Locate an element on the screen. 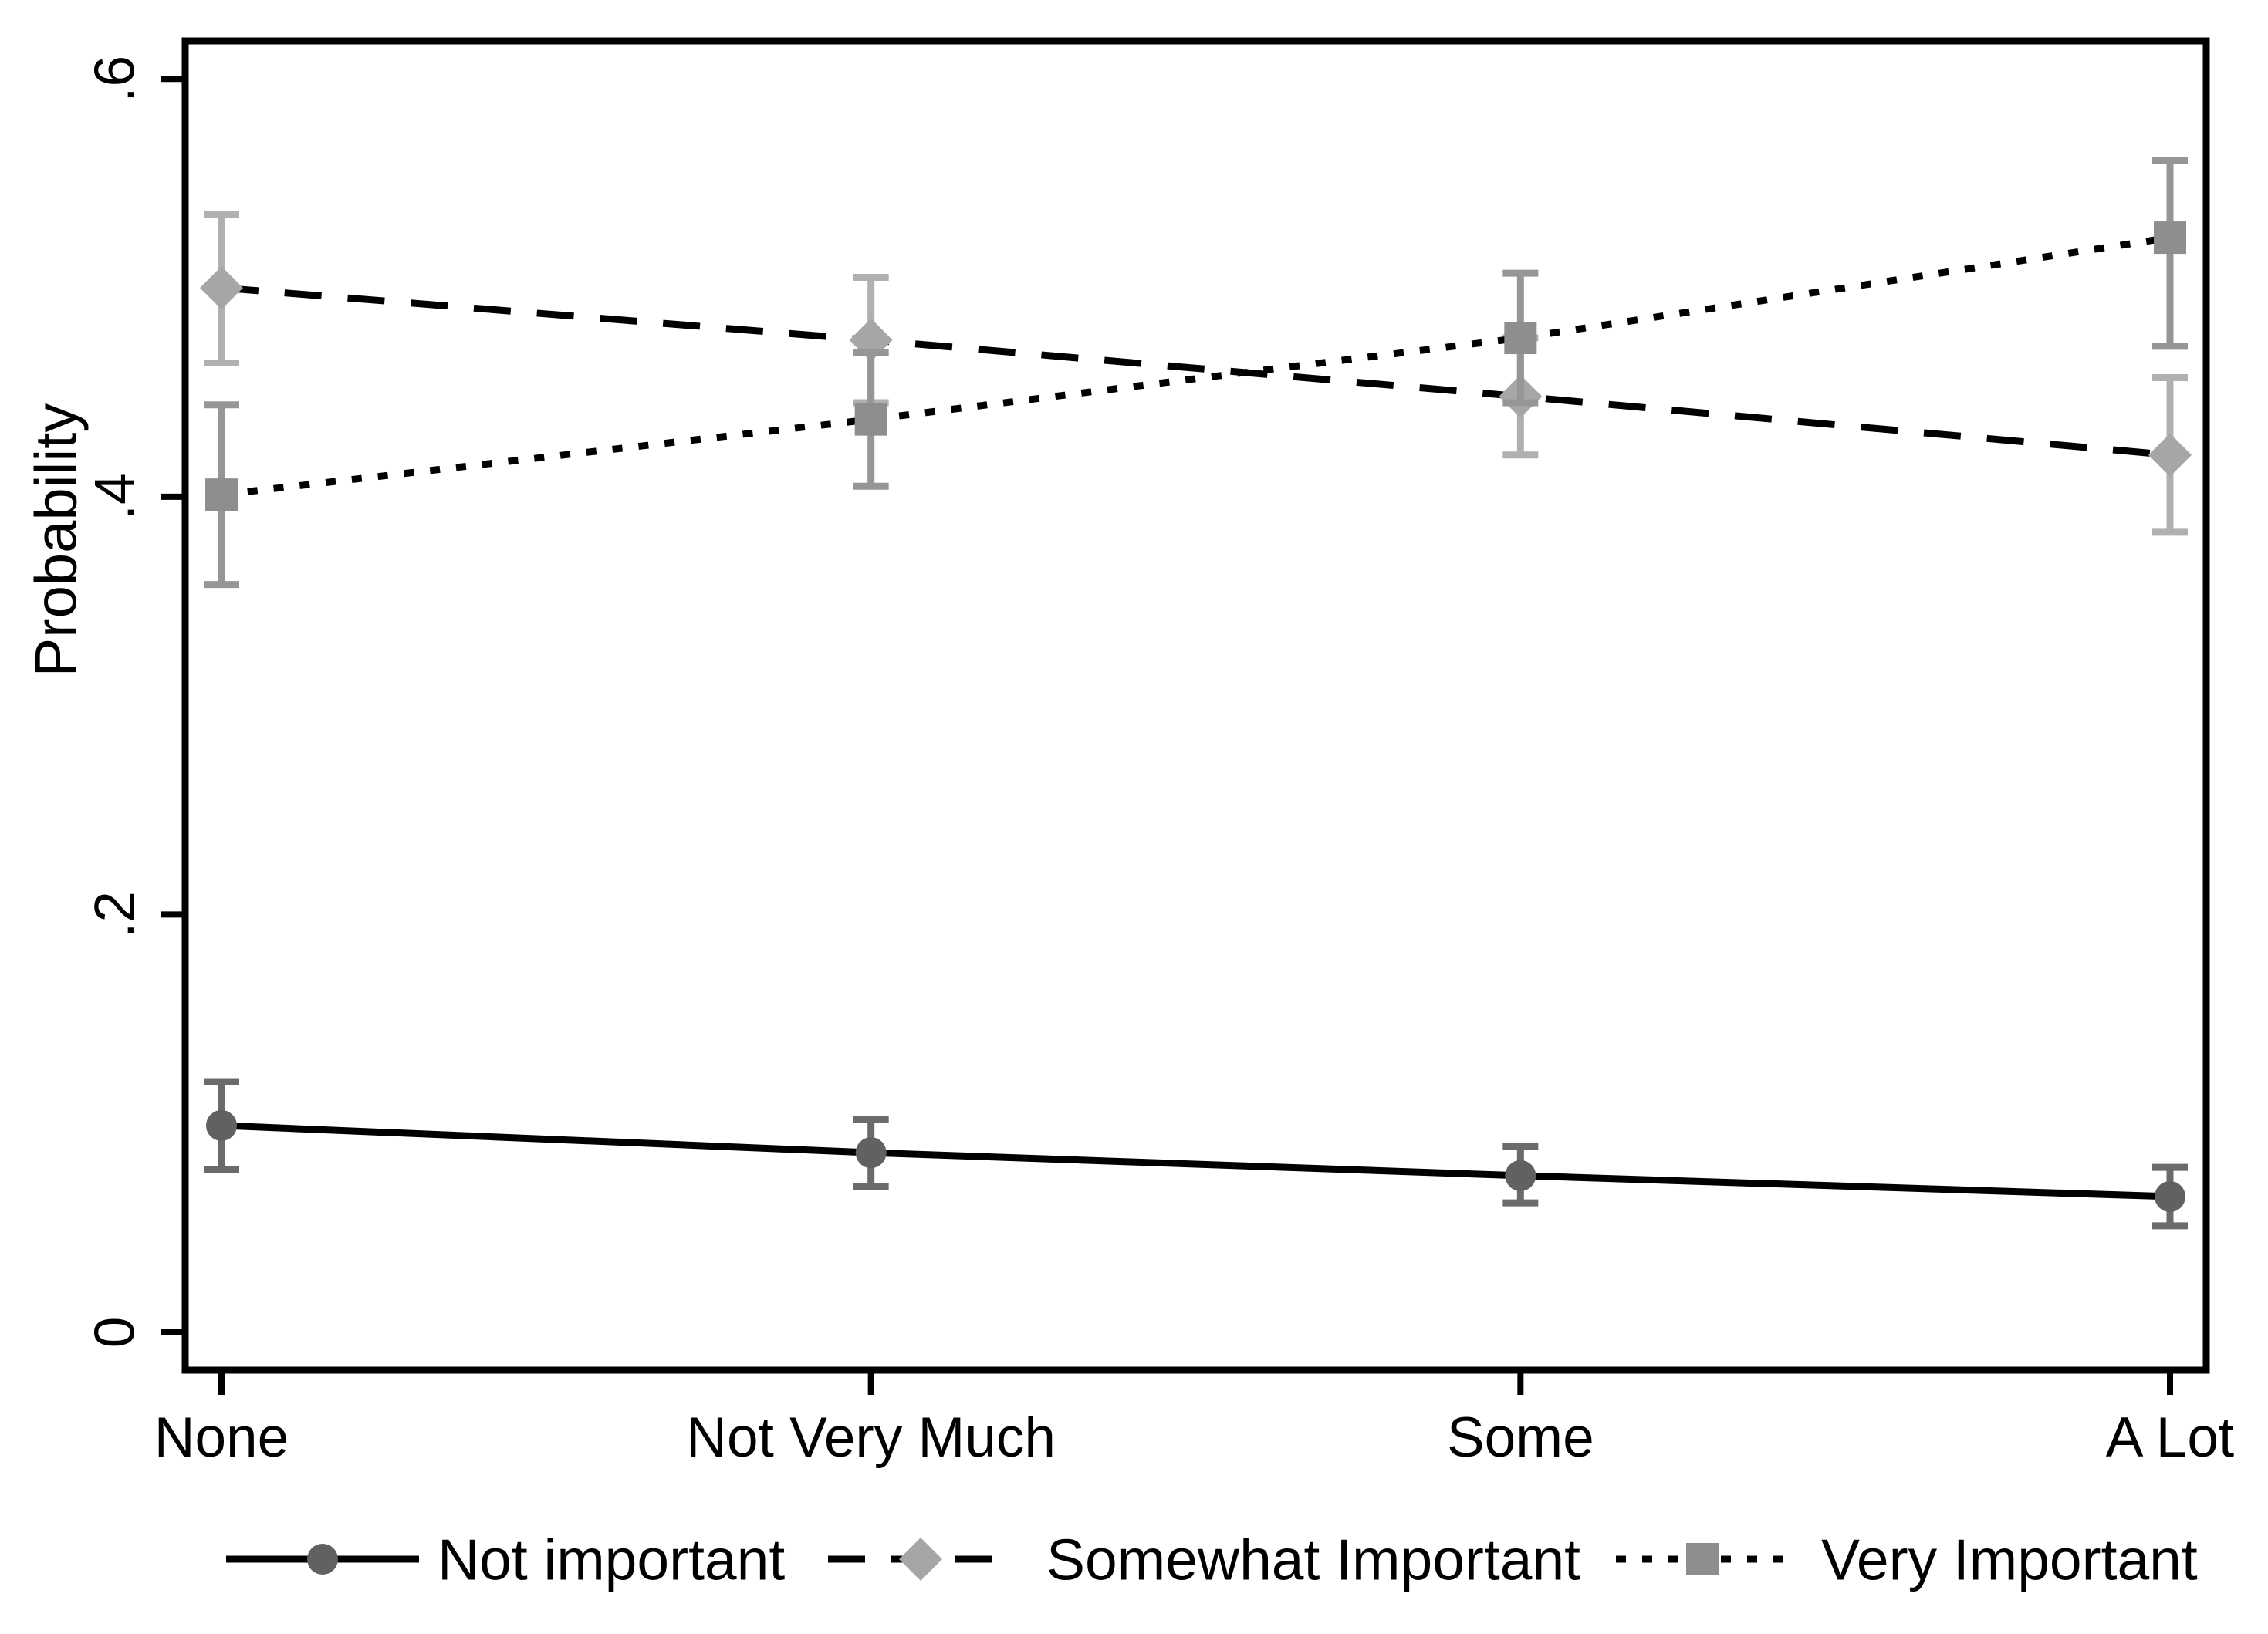 This screenshot has width=2268, height=1634. x-axis-category-label: A Lot is located at coordinates (2170, 1437).